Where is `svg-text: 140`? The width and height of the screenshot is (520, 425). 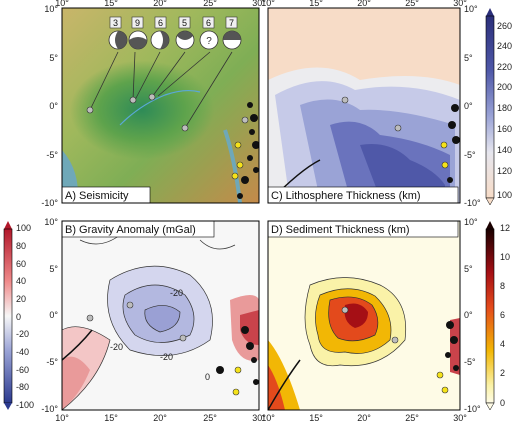
svg-text: 140 is located at coordinates (504, 150).